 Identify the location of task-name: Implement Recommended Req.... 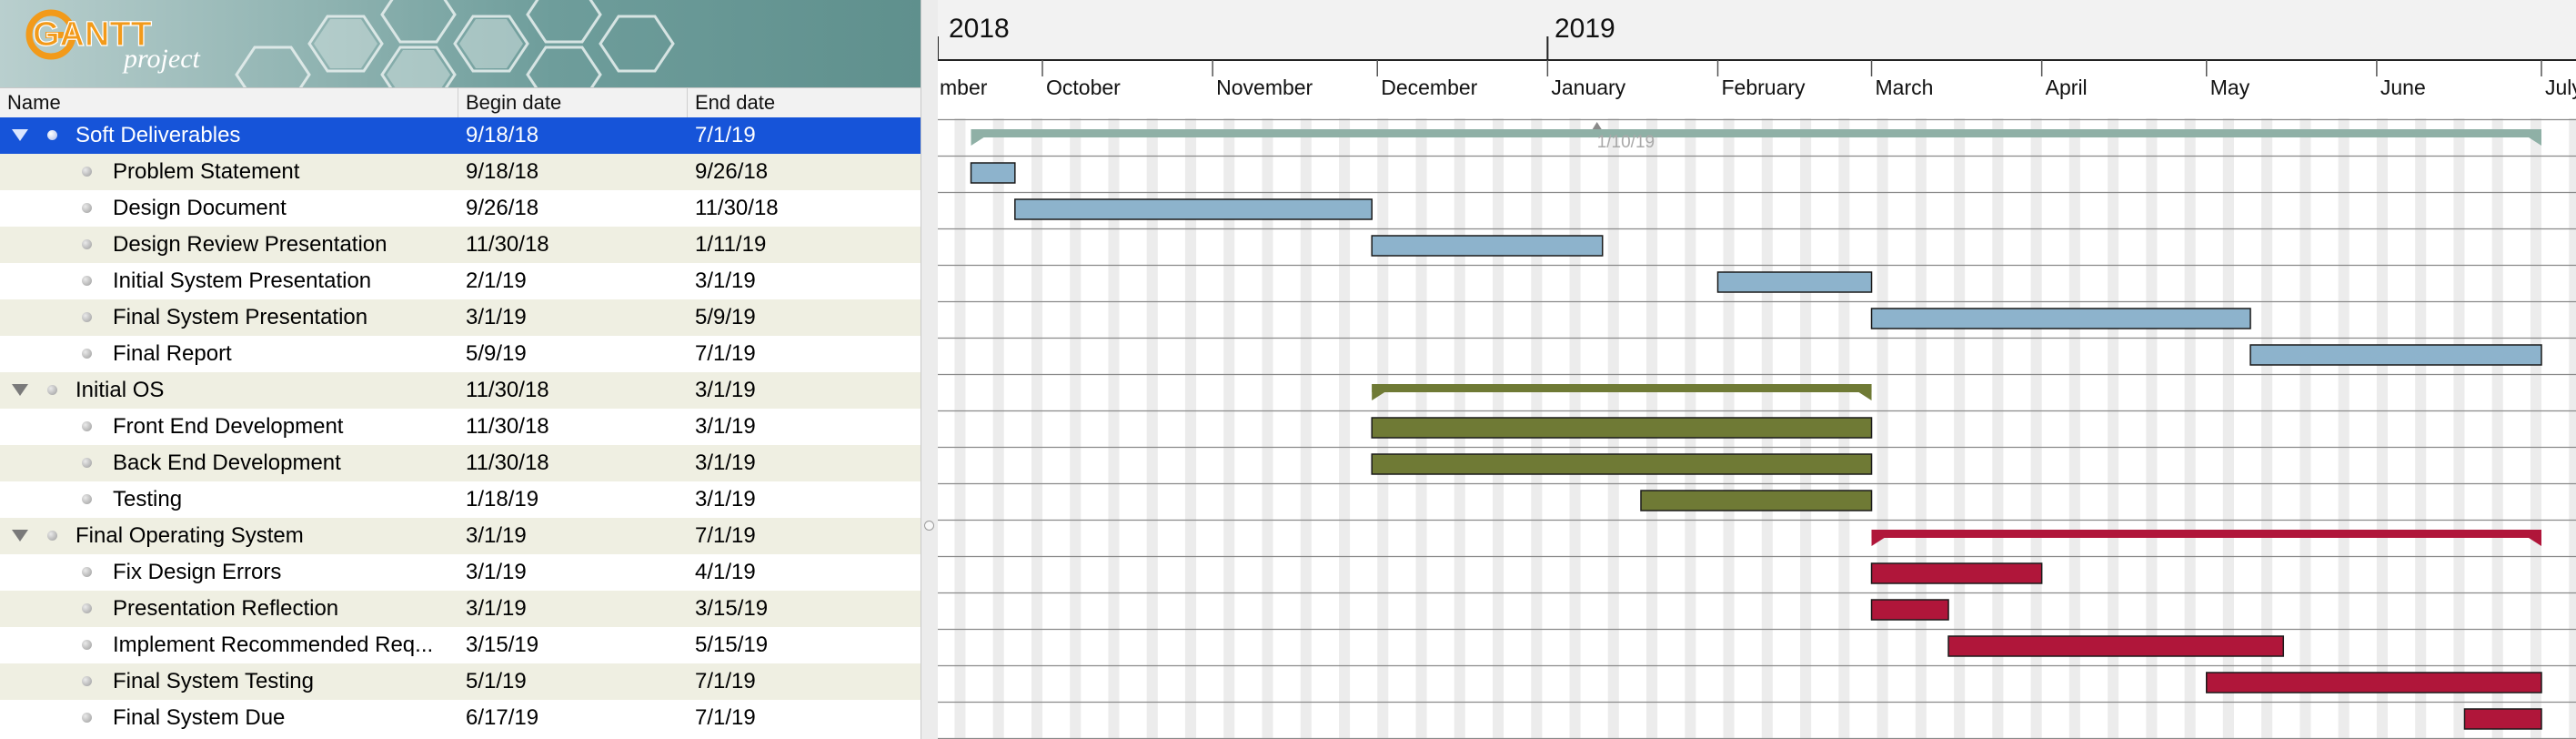
(273, 645).